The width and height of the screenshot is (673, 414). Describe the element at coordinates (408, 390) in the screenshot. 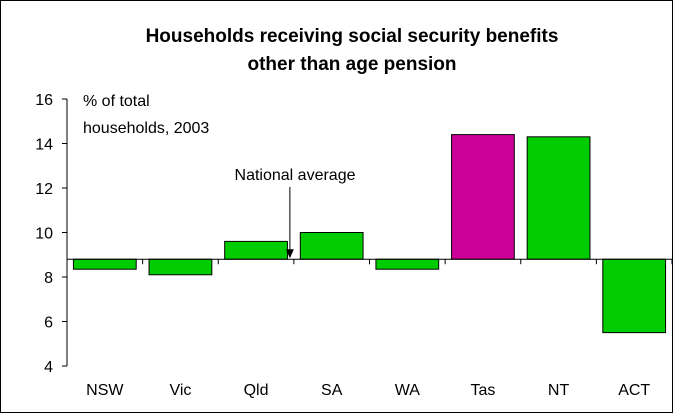

I see `x-tick-label: WA` at that location.